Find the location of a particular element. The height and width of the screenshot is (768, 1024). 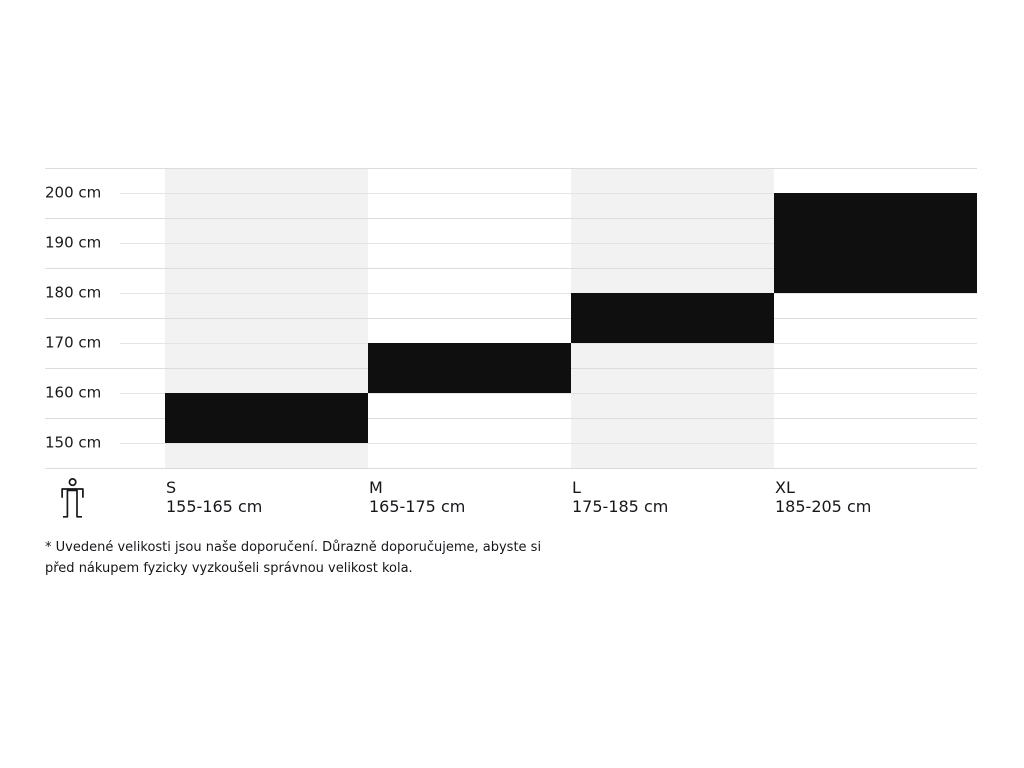

person-height-icon is located at coordinates (72, 498).